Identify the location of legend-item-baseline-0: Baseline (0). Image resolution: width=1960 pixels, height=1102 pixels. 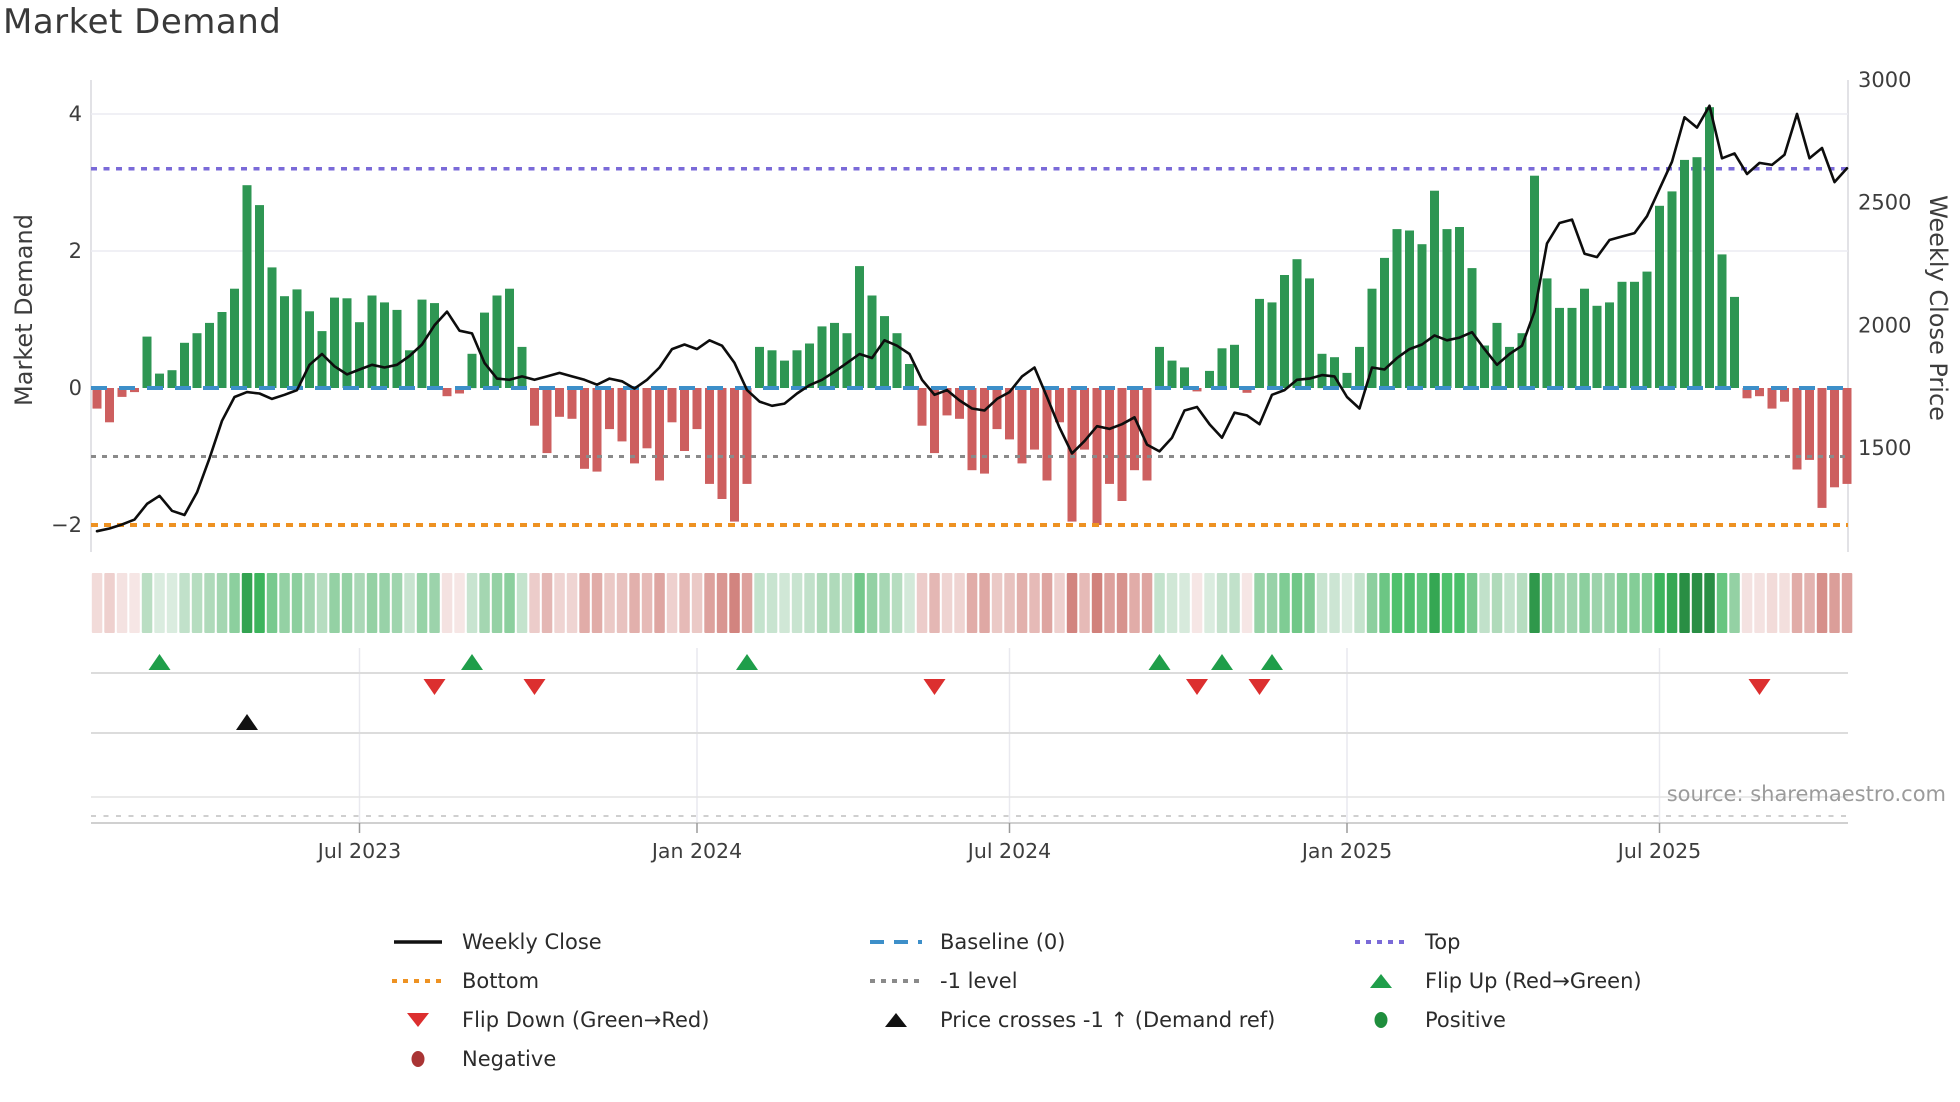
(1071, 941).